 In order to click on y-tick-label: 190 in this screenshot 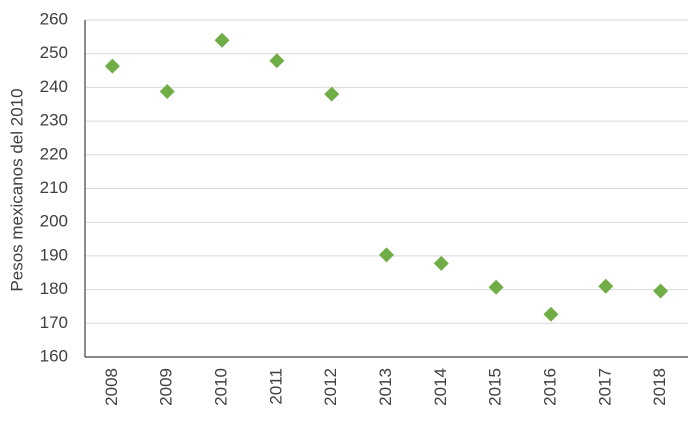, I will do `click(54, 254)`.